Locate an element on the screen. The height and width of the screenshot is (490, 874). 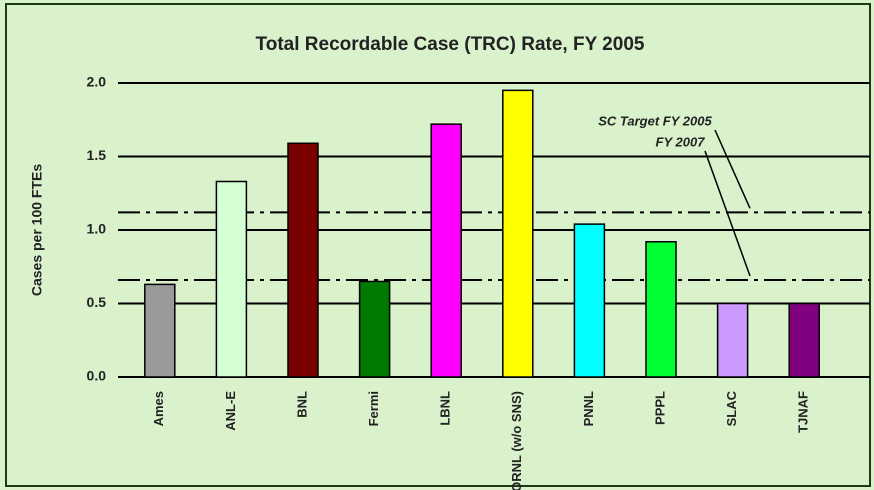
x-tick-label: BNL is located at coordinates (301, 404).